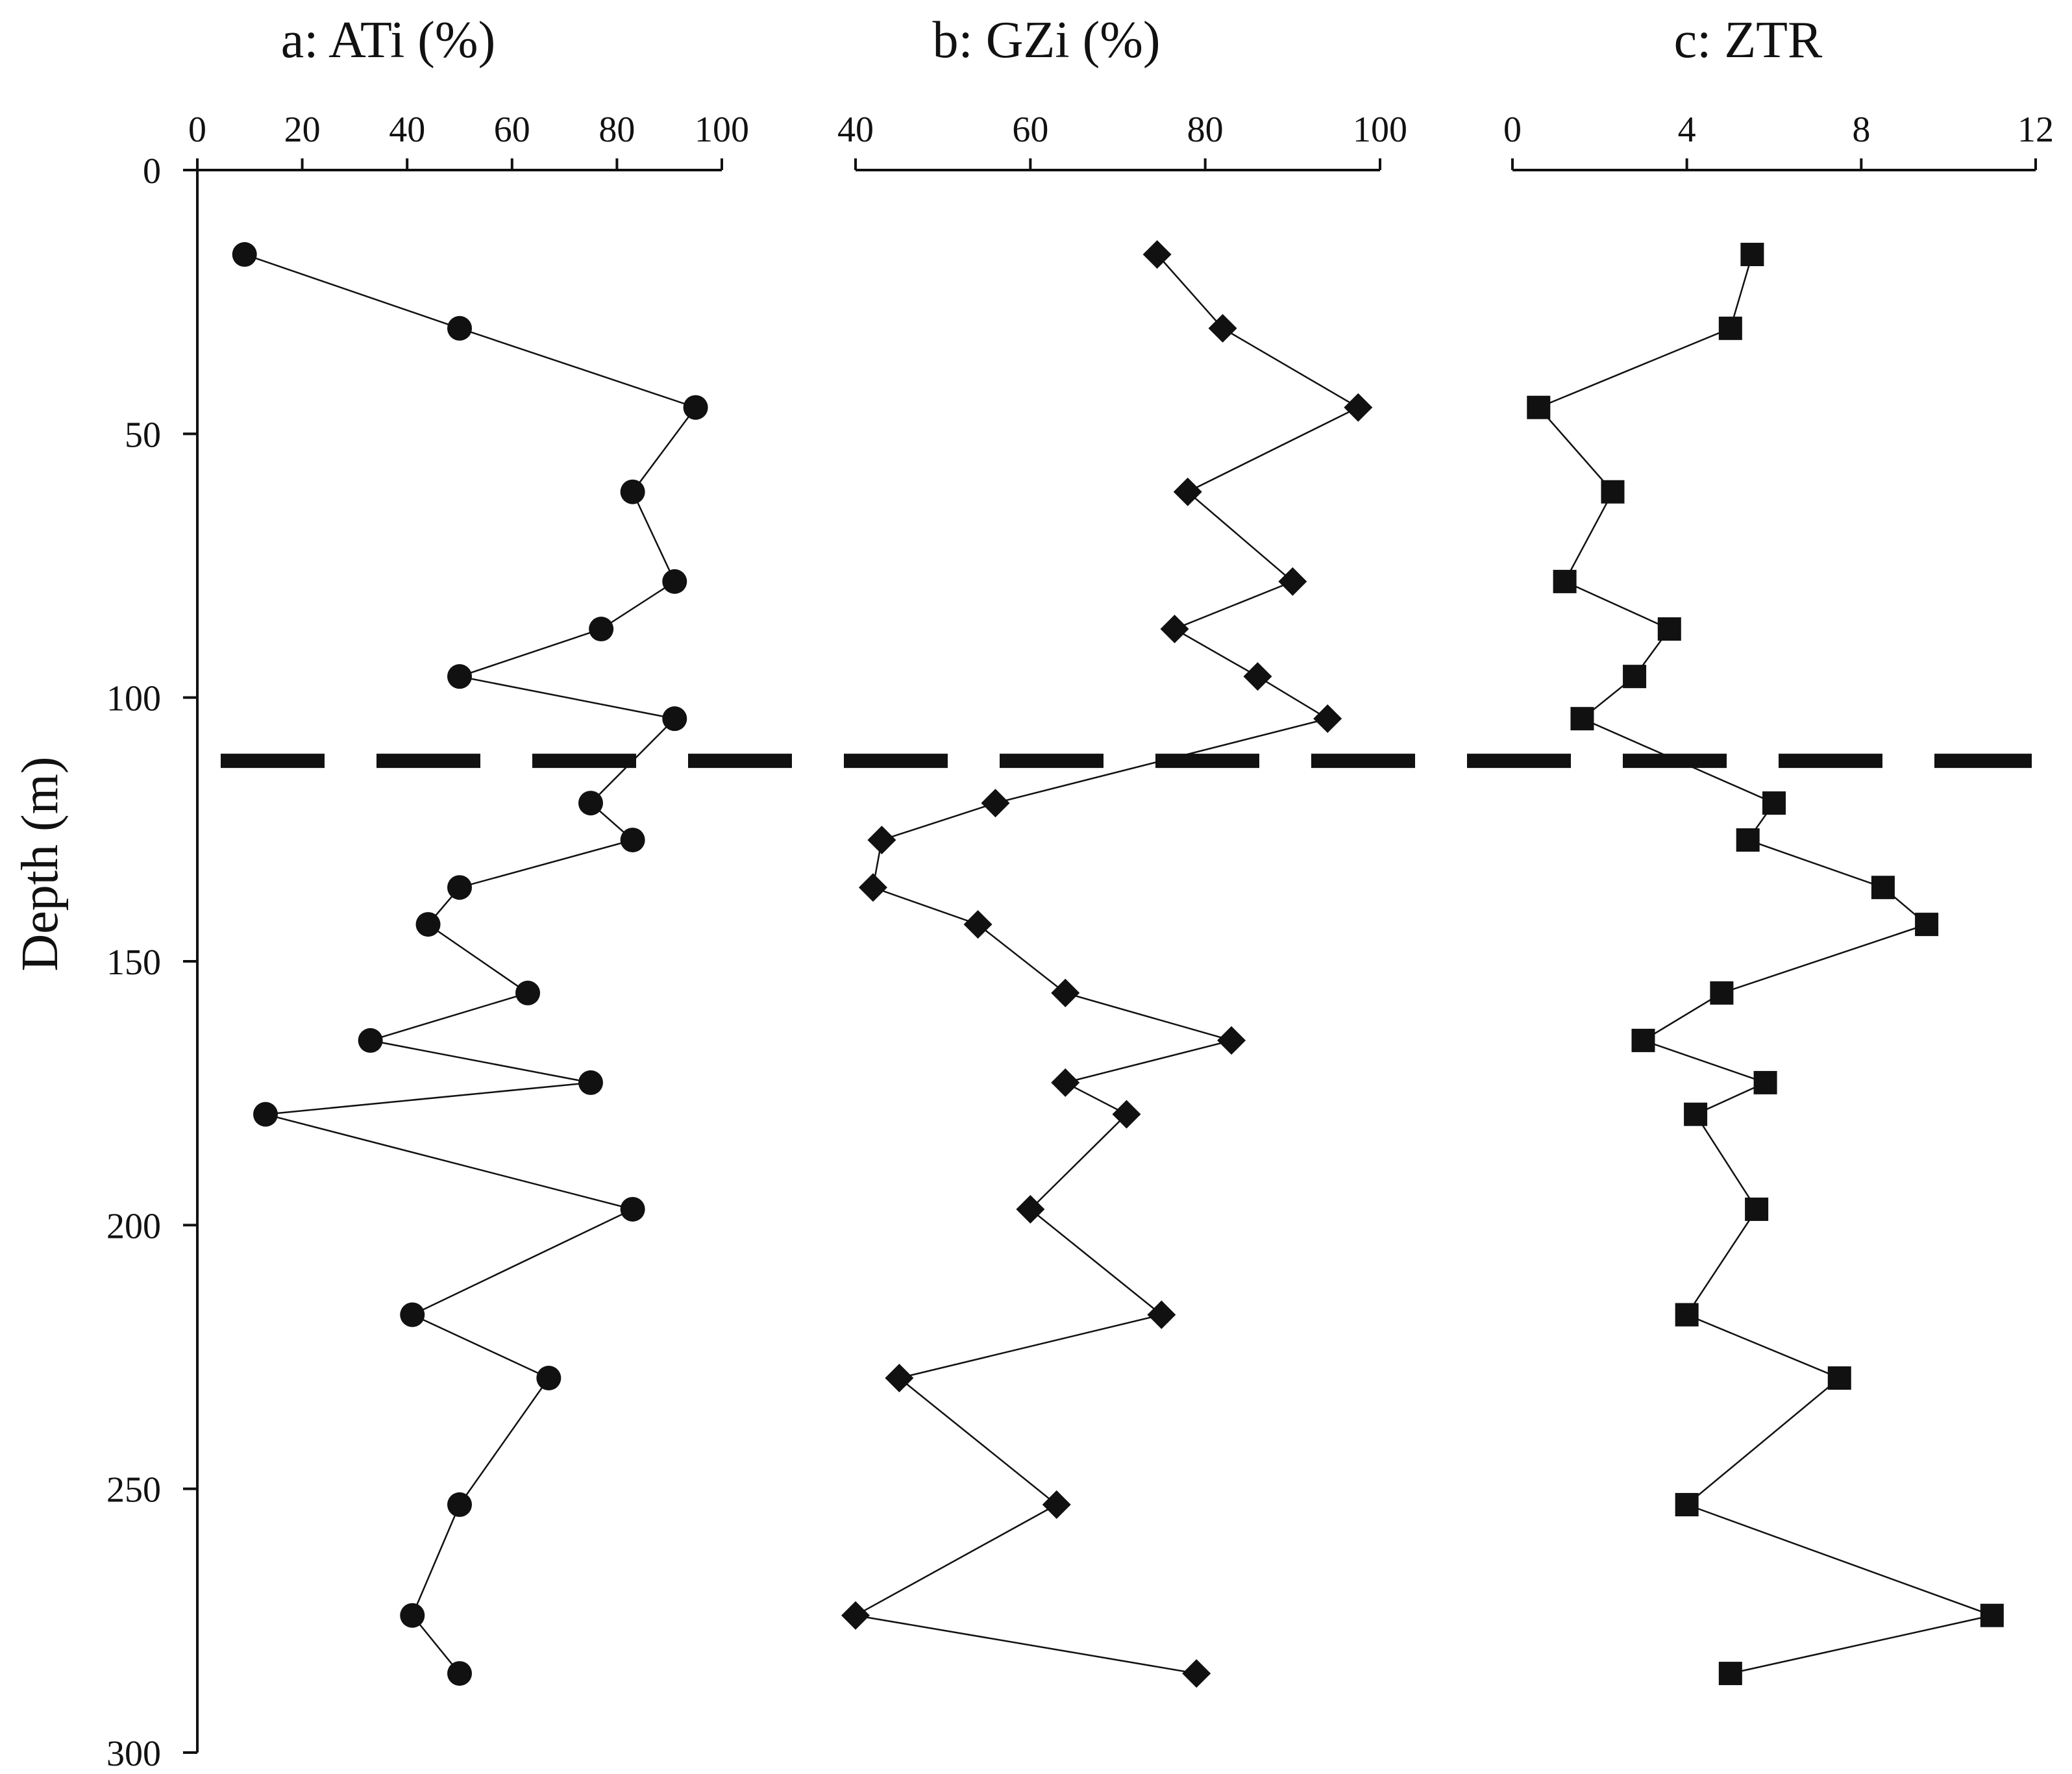 This screenshot has width=2072, height=1774. Describe the element at coordinates (1380, 130) in the screenshot. I see `panel-b-x-tick-label: 100` at that location.